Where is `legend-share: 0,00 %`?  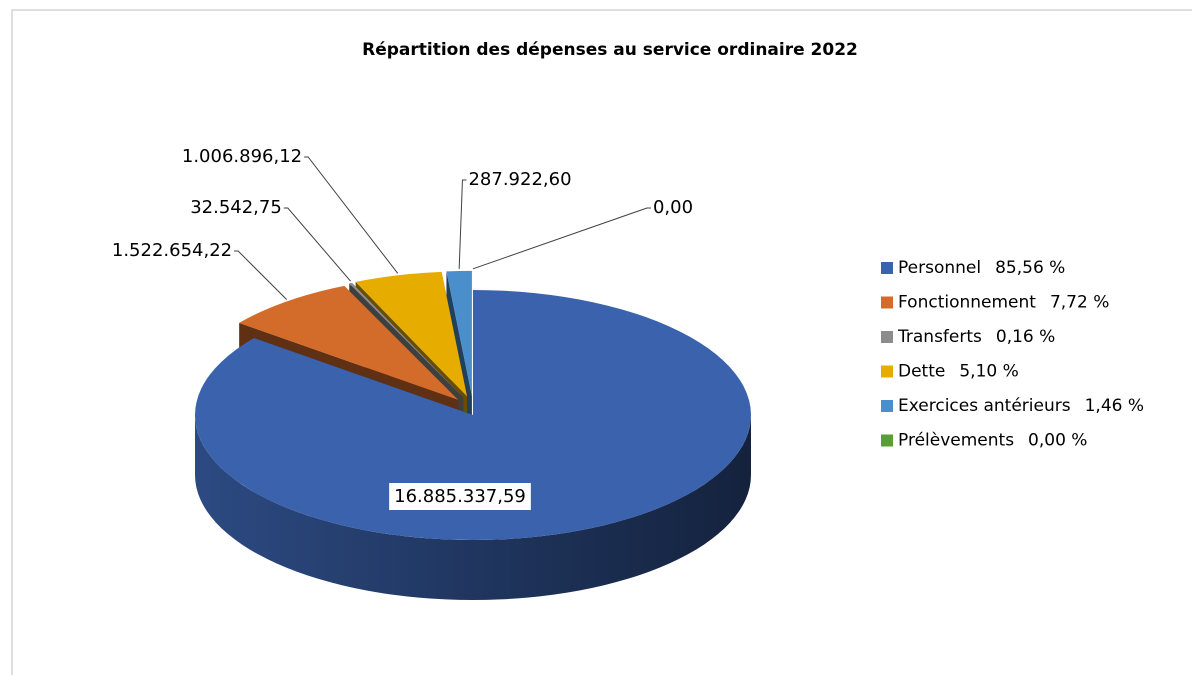
legend-share: 0,00 % is located at coordinates (1057, 441).